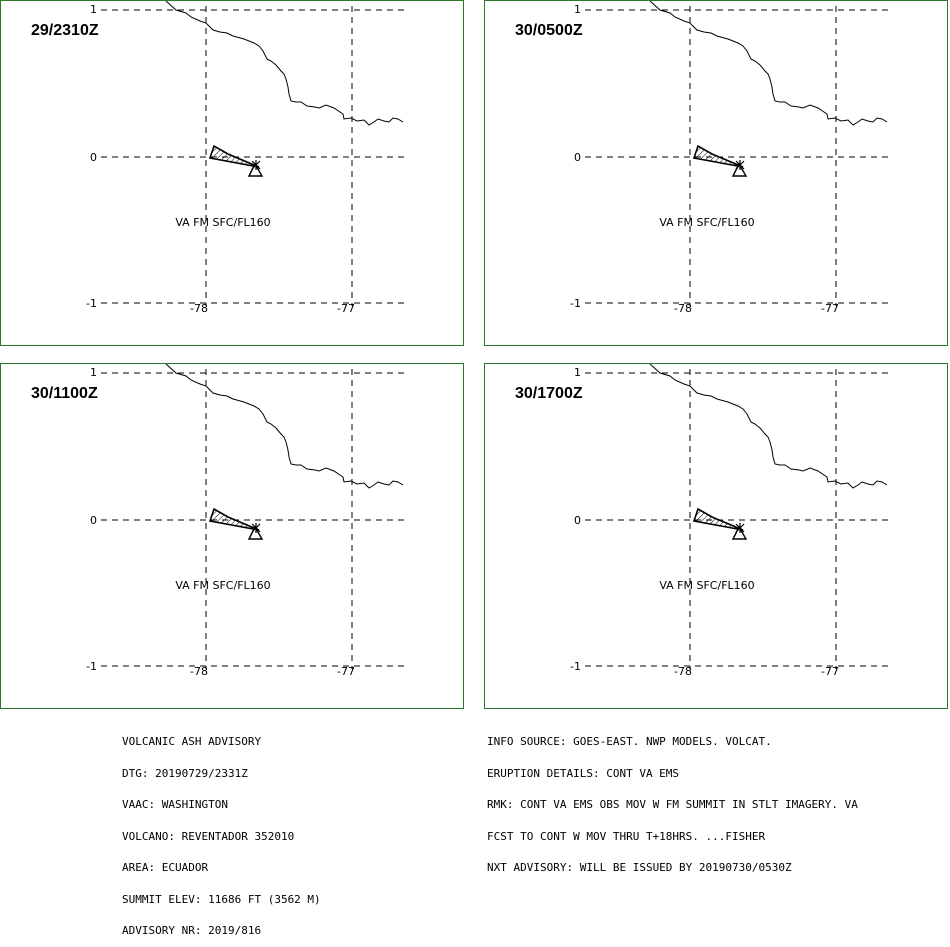 The width and height of the screenshot is (950, 947). I want to click on advisory-line: VAAC: WASHINGTON, so click(175, 804).